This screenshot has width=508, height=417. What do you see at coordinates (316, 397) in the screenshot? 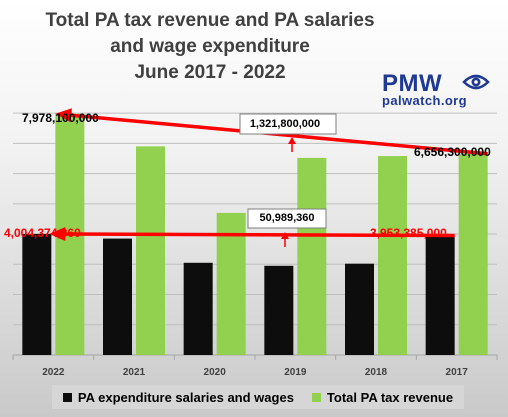
I see `legend-swatch-revenue` at bounding box center [316, 397].